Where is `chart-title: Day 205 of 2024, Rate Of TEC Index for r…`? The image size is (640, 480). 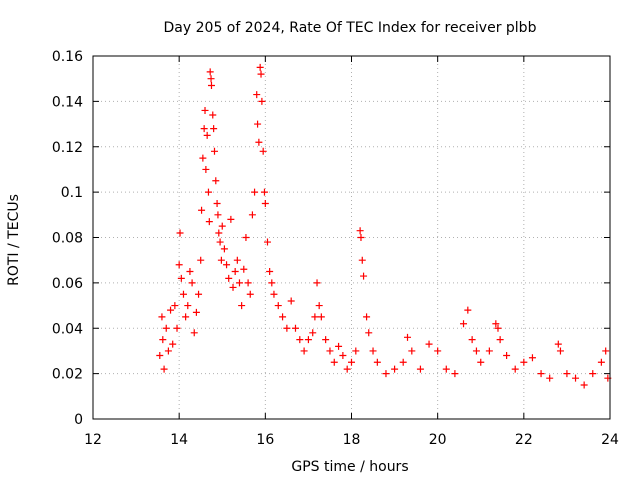
chart-title: Day 205 of 2024, Rate Of TEC Index for r… is located at coordinates (350, 28).